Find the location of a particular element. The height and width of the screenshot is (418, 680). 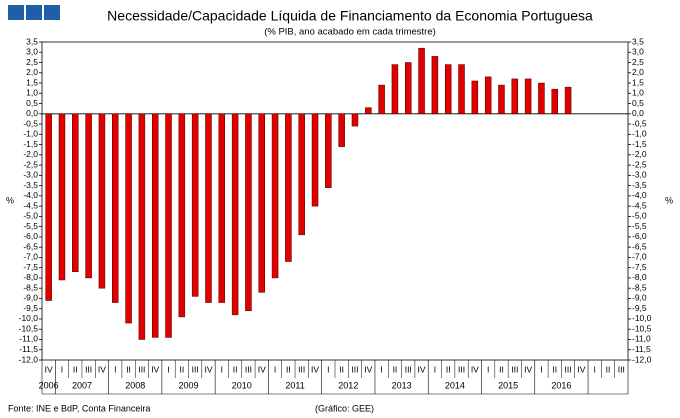

year-label: 2007 is located at coordinates (82, 385).